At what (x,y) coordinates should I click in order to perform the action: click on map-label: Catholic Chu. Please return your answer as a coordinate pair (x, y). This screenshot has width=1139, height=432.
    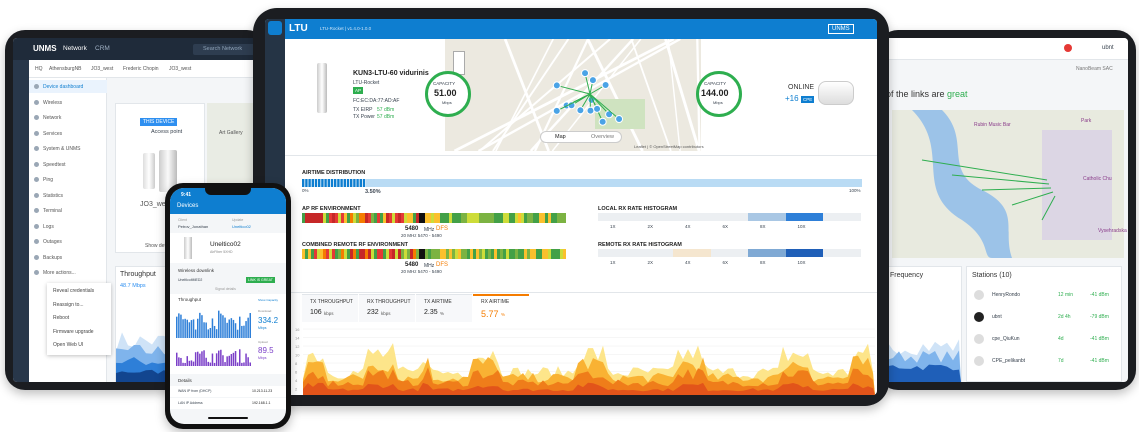
    Looking at the image, I should click on (1097, 179).